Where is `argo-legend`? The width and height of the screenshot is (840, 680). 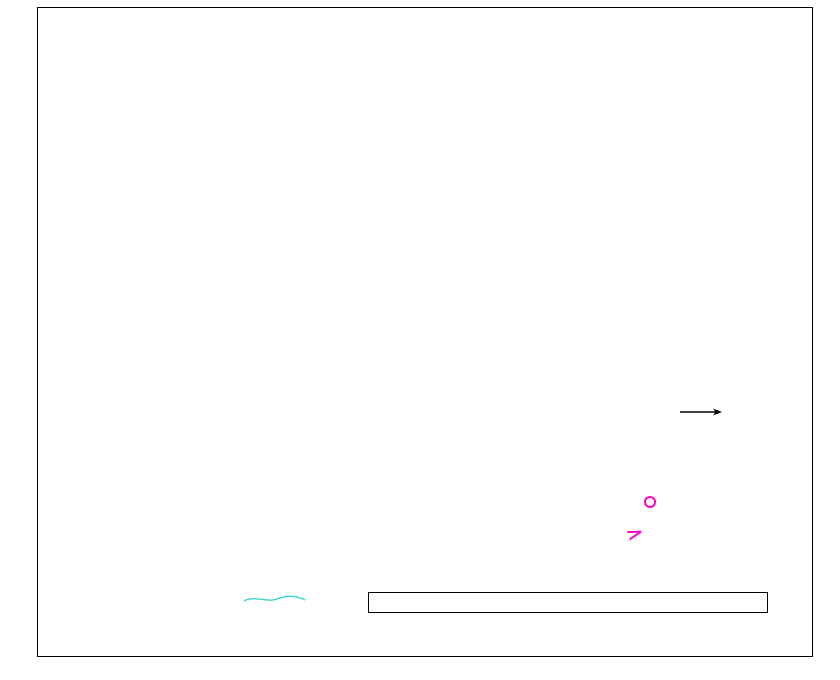
argo-legend is located at coordinates (654, 502).